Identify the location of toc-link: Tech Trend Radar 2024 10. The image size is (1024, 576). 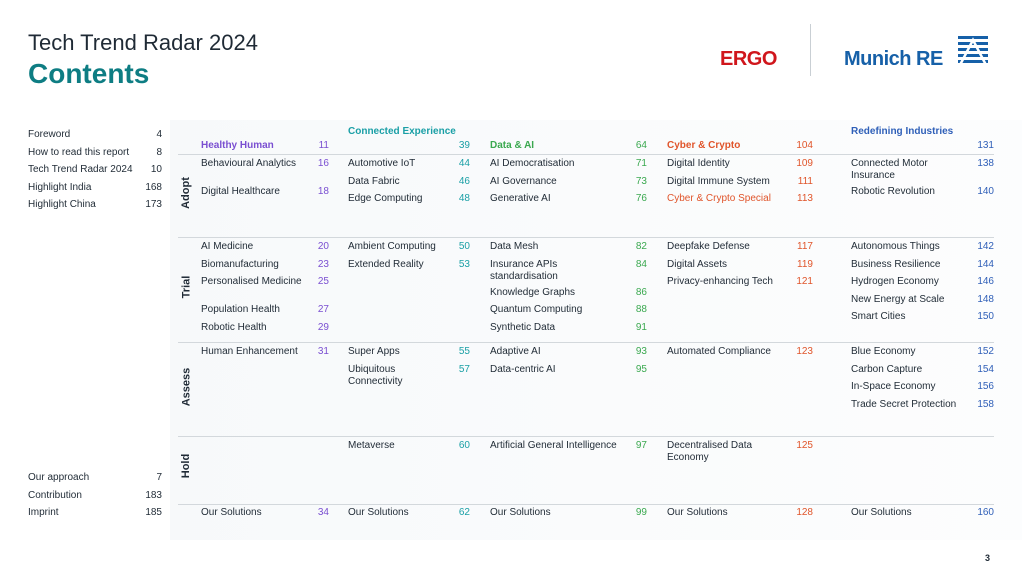
(95, 170).